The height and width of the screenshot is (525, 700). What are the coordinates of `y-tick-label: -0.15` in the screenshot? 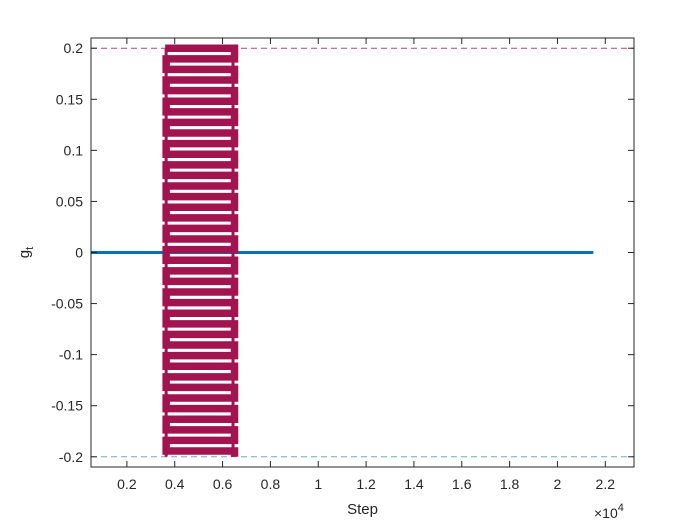 It's located at (67, 406).